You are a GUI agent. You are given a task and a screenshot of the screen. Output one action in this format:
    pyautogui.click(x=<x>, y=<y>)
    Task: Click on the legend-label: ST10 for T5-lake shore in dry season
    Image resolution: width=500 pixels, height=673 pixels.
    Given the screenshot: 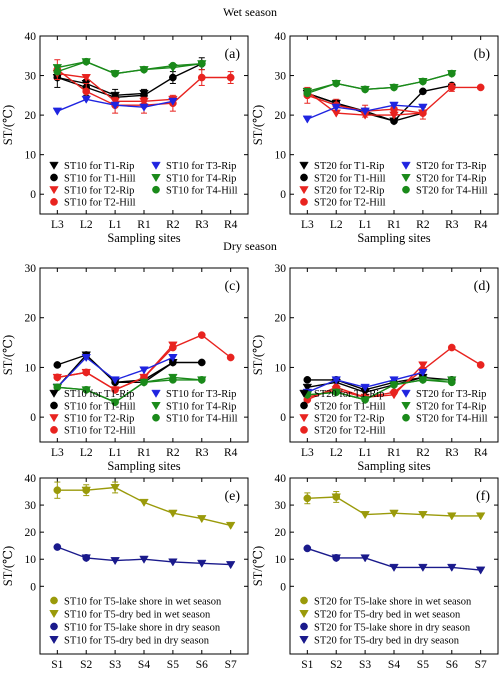 What is the action you would take?
    pyautogui.click(x=142, y=627)
    